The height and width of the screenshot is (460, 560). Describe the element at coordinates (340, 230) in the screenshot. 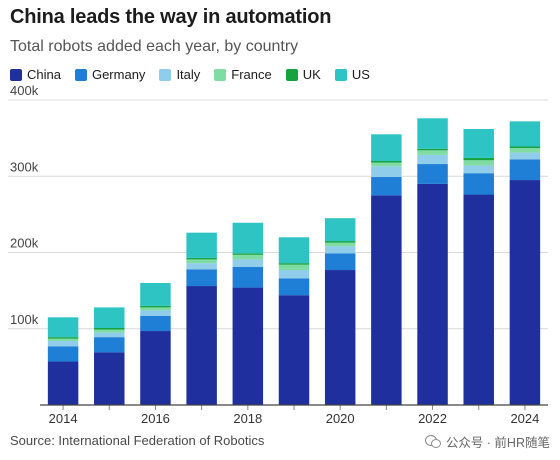

I see `bar-segment-us-2020` at that location.